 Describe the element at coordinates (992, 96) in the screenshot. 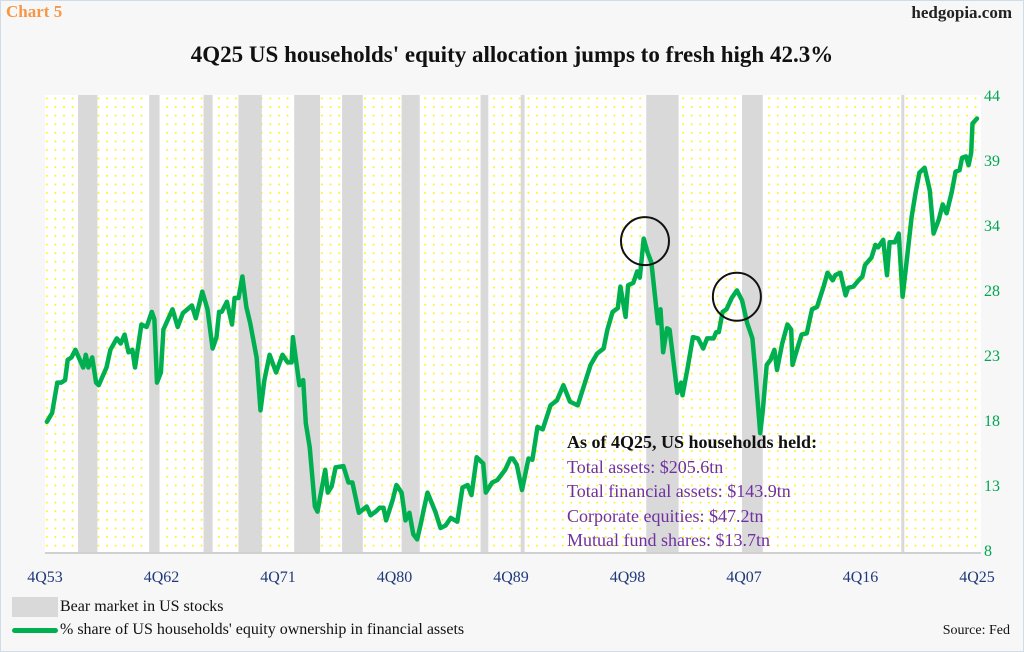

I see `y-tick-label: 44` at that location.